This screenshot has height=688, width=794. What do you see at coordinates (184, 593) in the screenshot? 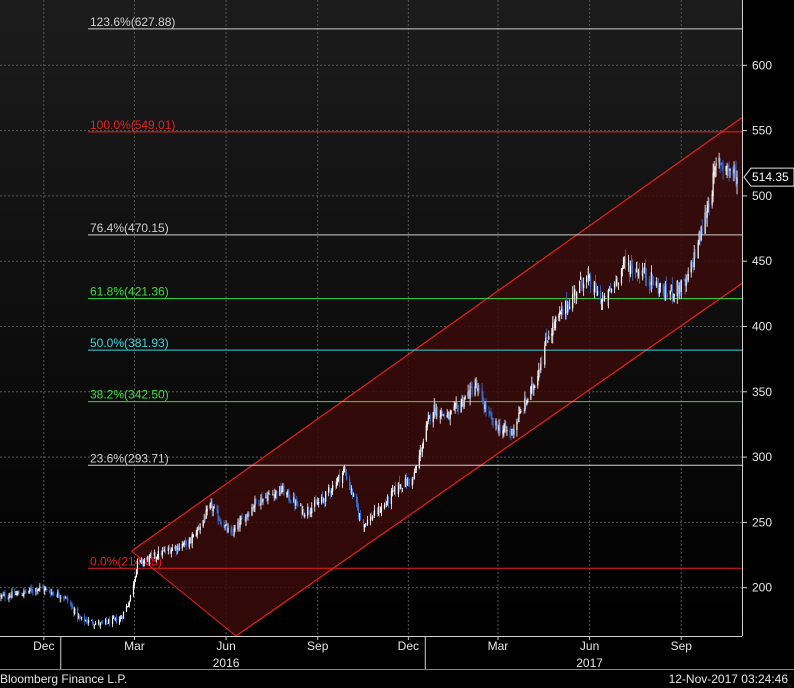
I see `channel-left-edge` at bounding box center [184, 593].